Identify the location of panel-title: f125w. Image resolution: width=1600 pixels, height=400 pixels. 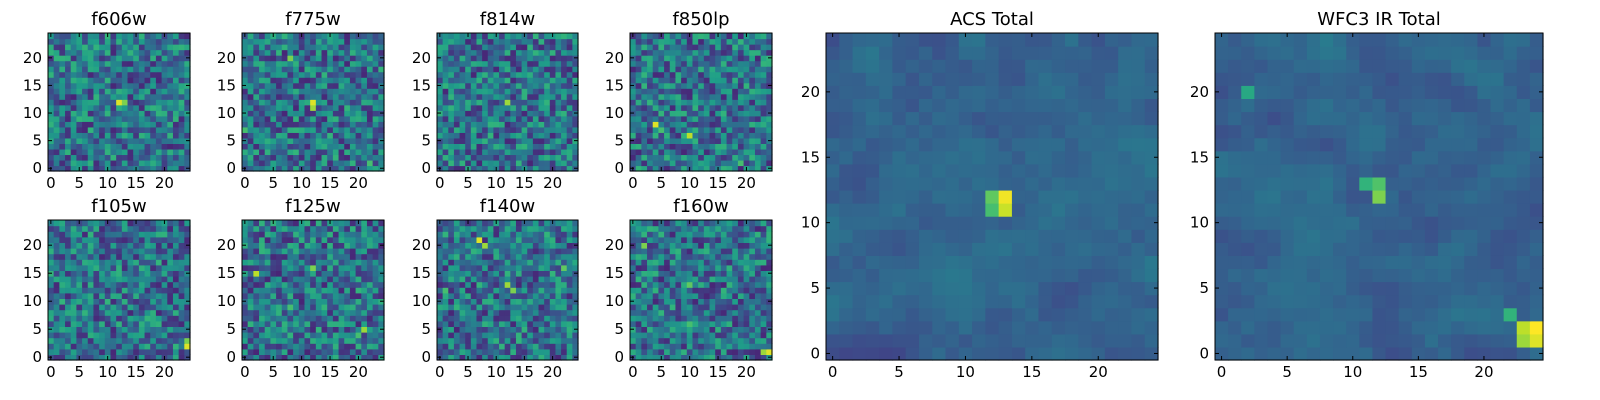
(312, 206).